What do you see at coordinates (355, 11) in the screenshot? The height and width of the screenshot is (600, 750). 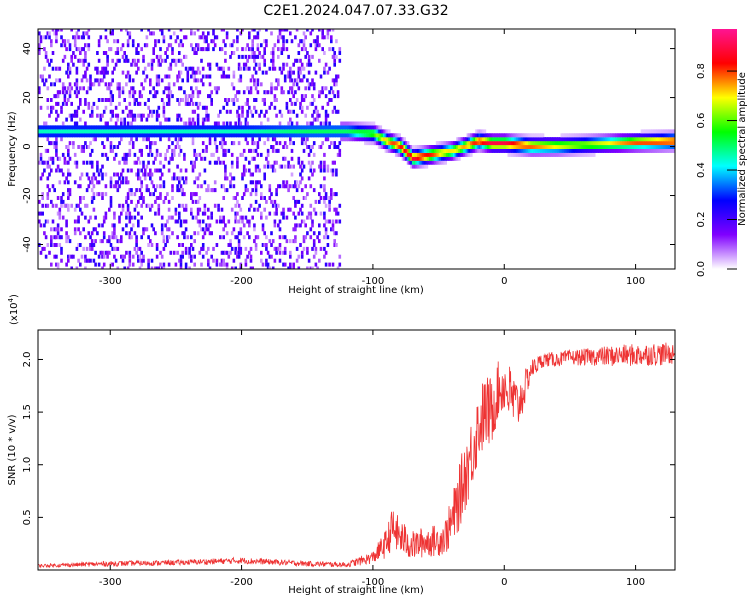 I see `figure-title: C2E1.2024.047.07.33.G32` at bounding box center [355, 11].